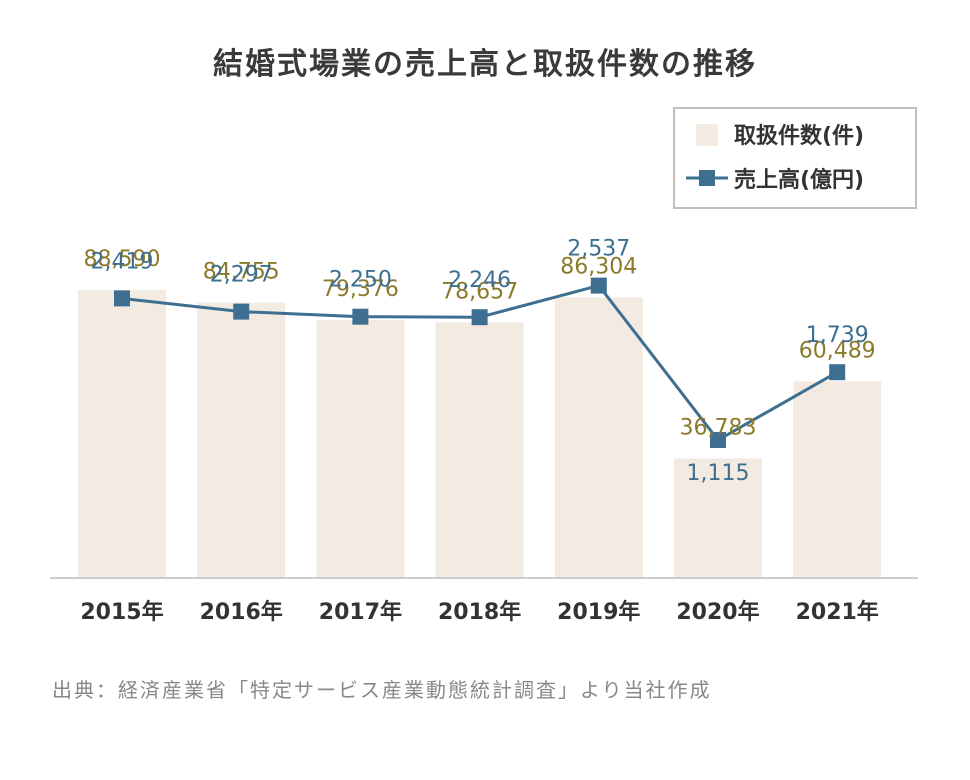 The height and width of the screenshot is (780, 970). What do you see at coordinates (799, 136) in the screenshot?
I see `legend-bar-label: 取扱件数(件)` at bounding box center [799, 136].